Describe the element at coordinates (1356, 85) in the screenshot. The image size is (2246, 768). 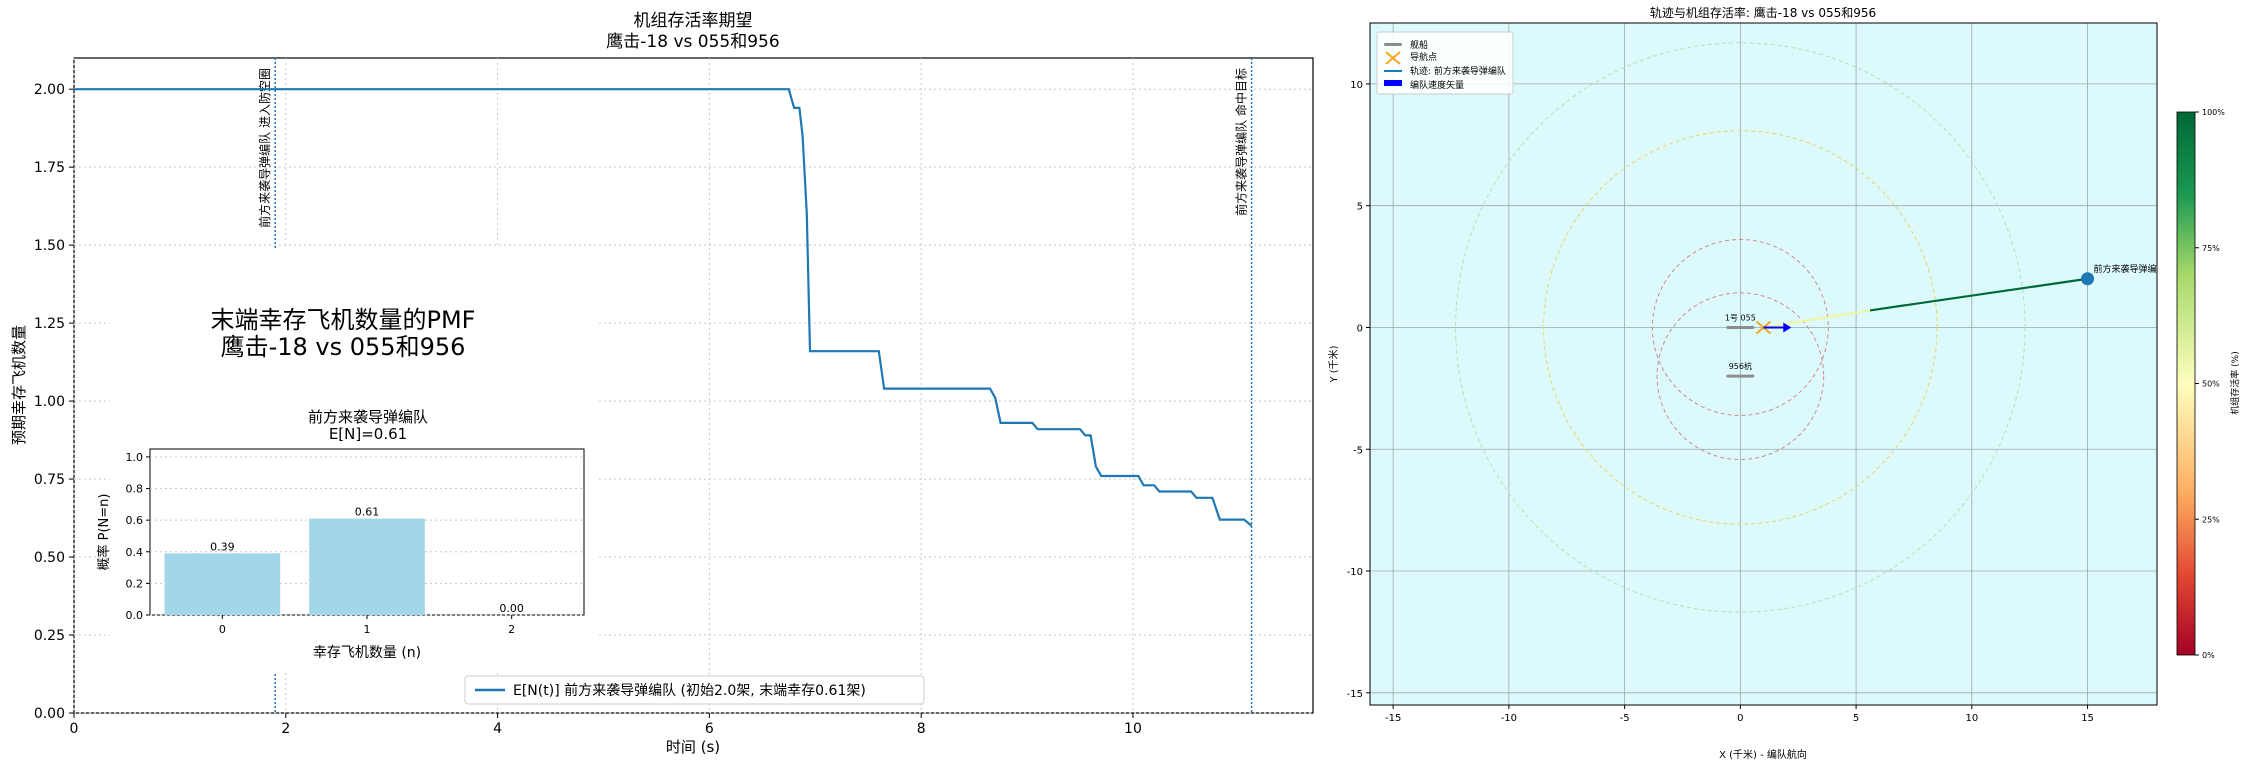
I see `right-y-tick-label: 10` at that location.